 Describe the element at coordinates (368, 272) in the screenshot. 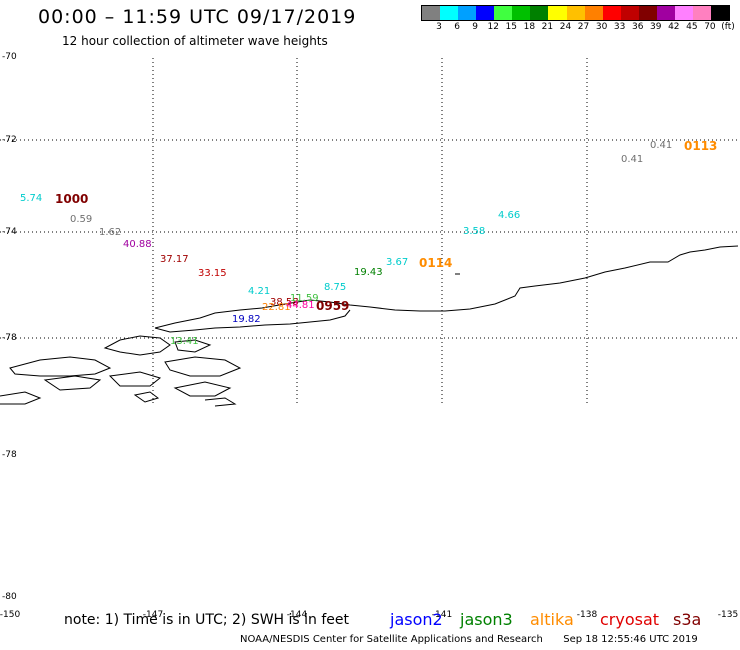

I see `wave-height-value: 19.43` at that location.